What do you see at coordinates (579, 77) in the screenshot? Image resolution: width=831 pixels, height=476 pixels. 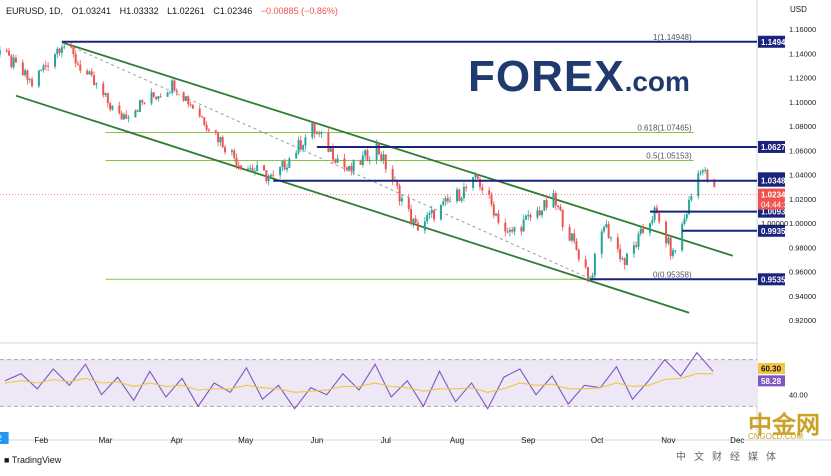 I see `forex-watermark: FOREX.com` at bounding box center [579, 77].